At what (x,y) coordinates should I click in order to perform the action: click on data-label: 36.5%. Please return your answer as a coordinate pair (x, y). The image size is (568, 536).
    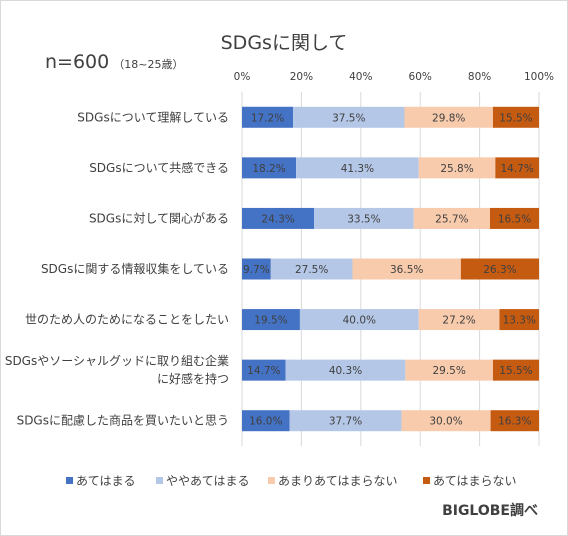
    Looking at the image, I should click on (406, 270).